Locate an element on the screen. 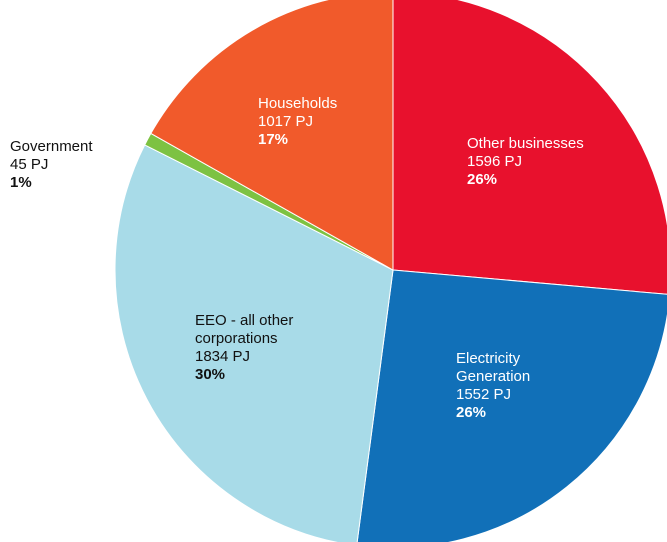 This screenshot has width=667, height=542. slice-label: Households 1017 PJ 17% is located at coordinates (318, 122).